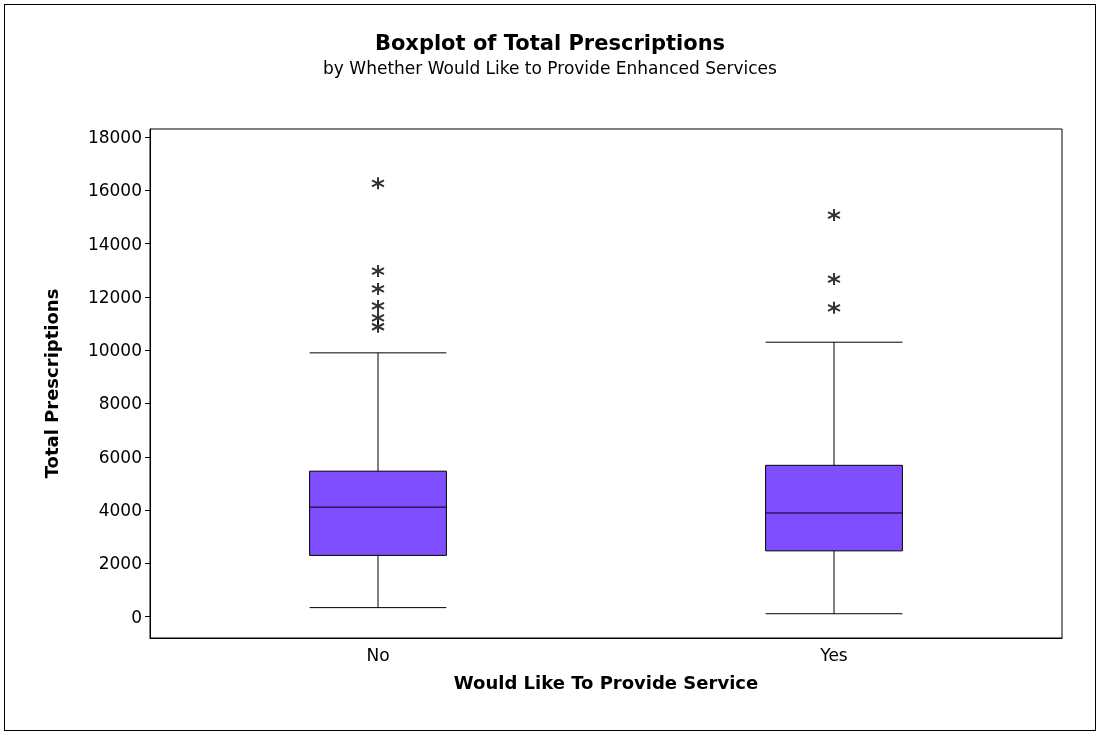 The height and width of the screenshot is (737, 1102). Describe the element at coordinates (120, 403) in the screenshot. I see `y-tick-label: 8000` at that location.